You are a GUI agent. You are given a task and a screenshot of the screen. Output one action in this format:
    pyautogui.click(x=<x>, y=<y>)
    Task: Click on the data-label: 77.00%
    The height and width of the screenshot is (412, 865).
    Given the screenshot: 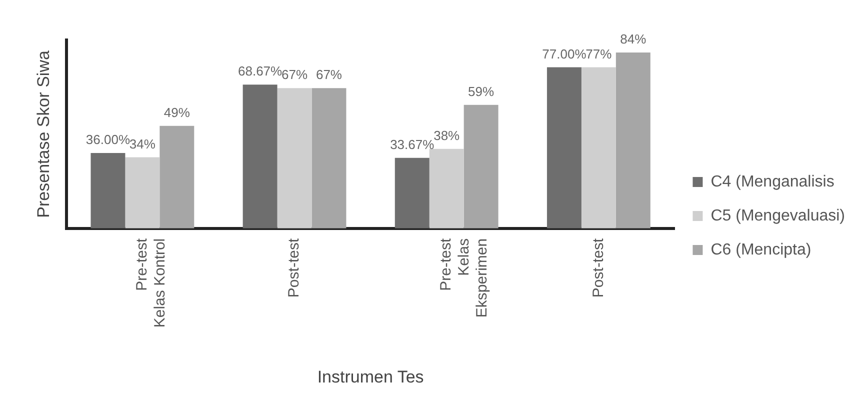 What is the action you would take?
    pyautogui.click(x=564, y=54)
    